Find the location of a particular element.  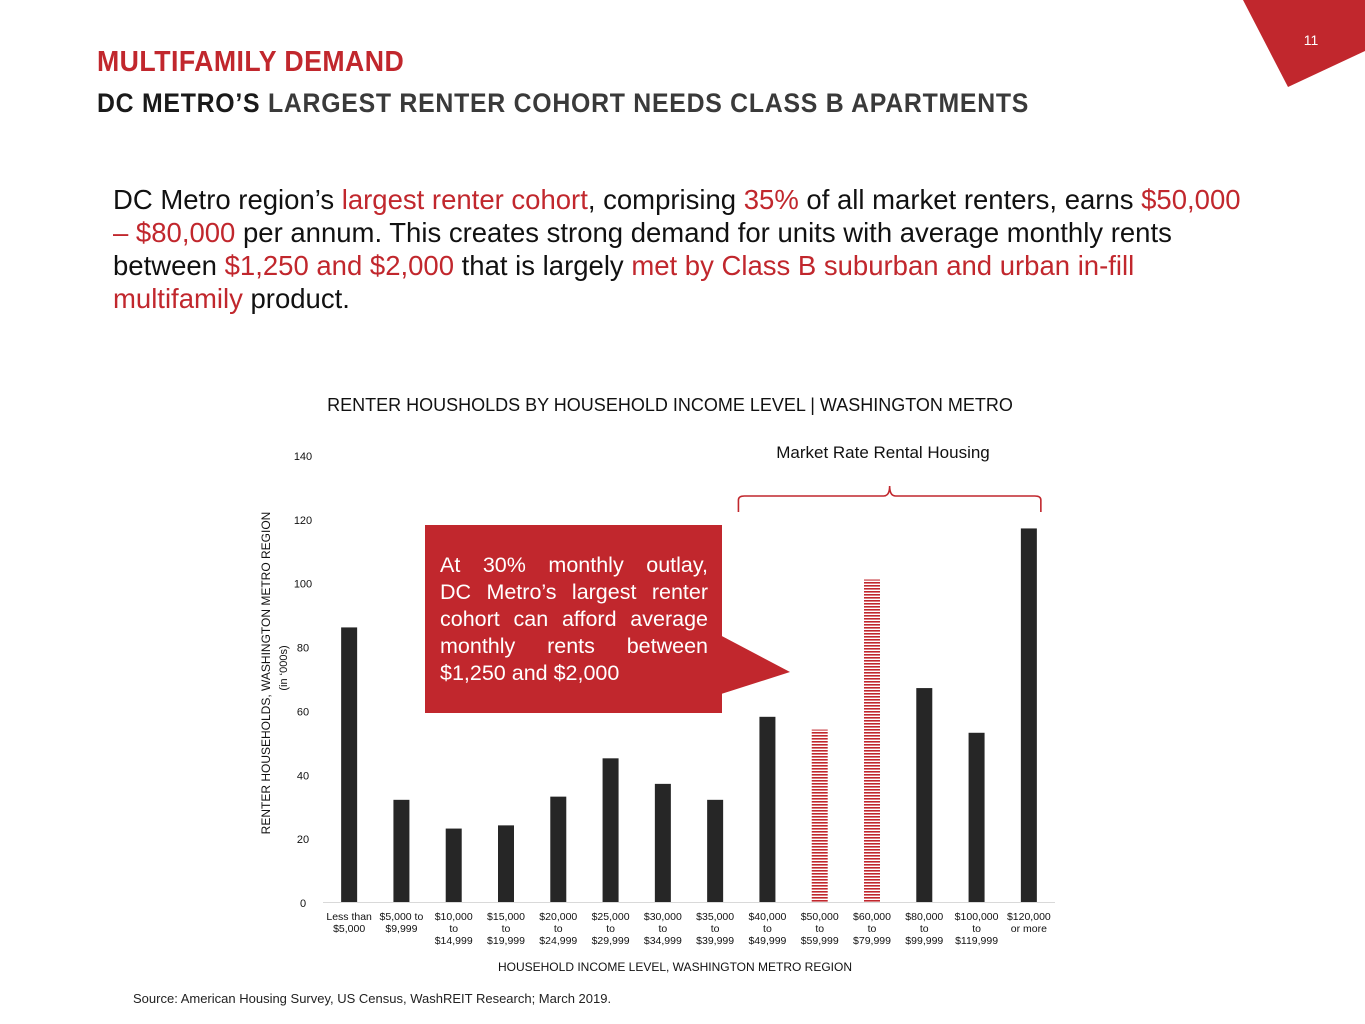

x-tick-label: $49,999 is located at coordinates (767, 941).